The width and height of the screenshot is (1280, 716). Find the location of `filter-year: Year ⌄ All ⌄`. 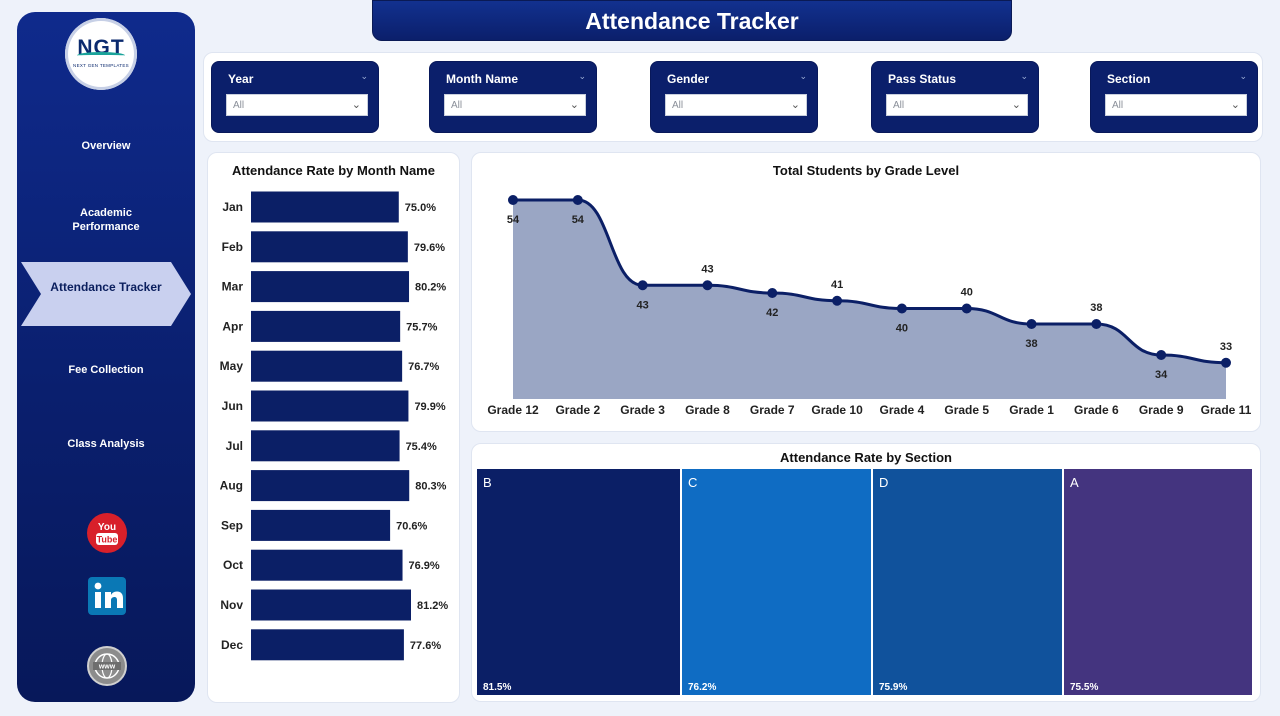

filter-year: Year ⌄ All ⌄ is located at coordinates (295, 97).